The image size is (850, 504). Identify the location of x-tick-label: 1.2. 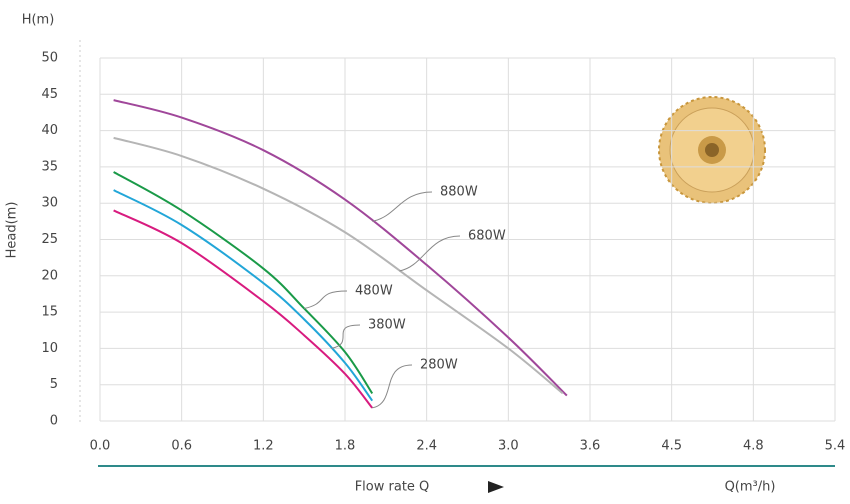
(263, 446).